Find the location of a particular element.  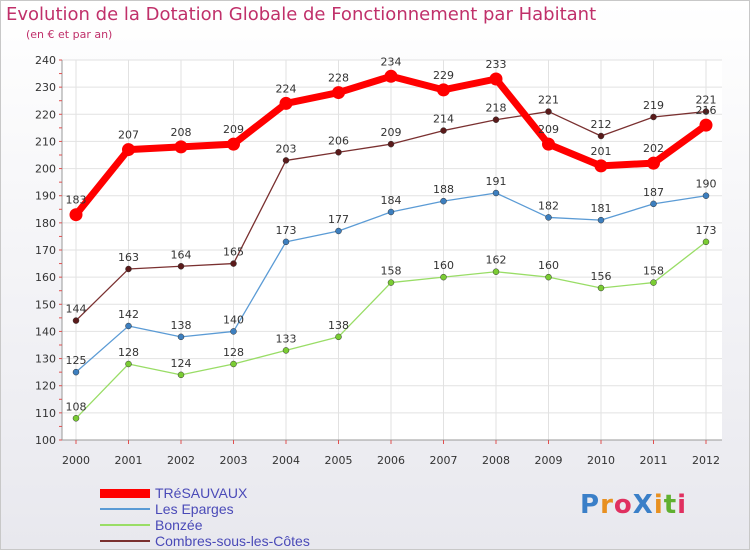

logo-letter: t is located at coordinates (670, 505).